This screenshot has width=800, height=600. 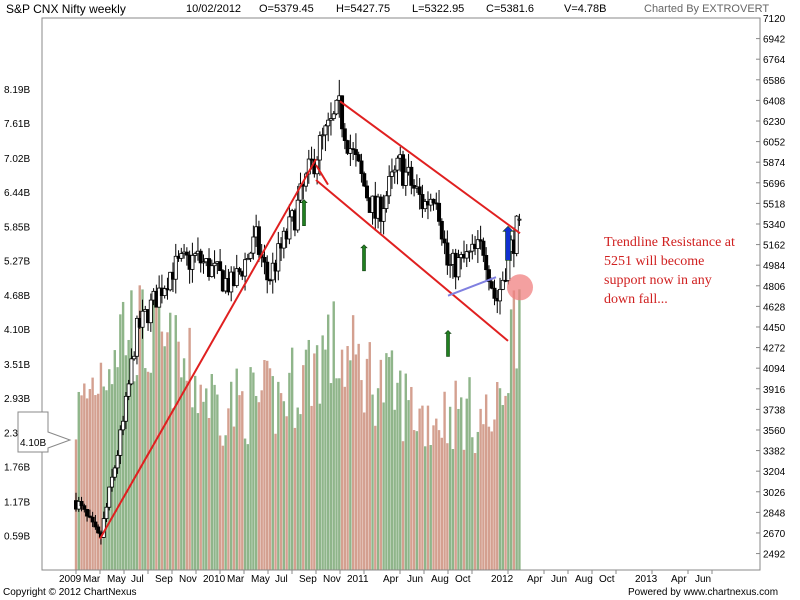 What do you see at coordinates (66, 9) in the screenshot?
I see `chart-title: S&P CNX Nifty weekly` at bounding box center [66, 9].